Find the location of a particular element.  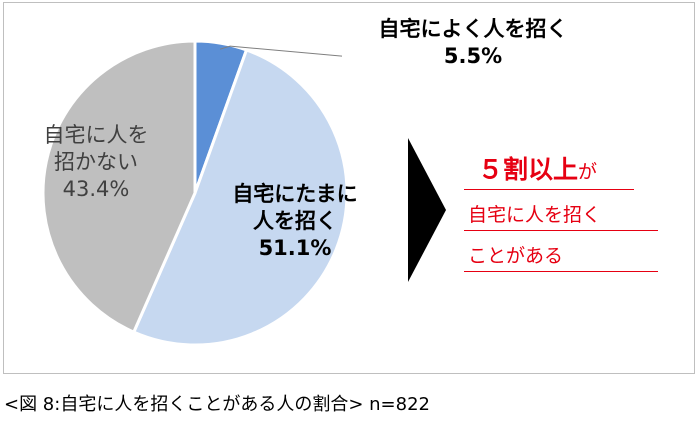

slice-label-sometimes: 自宅にたまに 人を招く 51.1% is located at coordinates (295, 221).